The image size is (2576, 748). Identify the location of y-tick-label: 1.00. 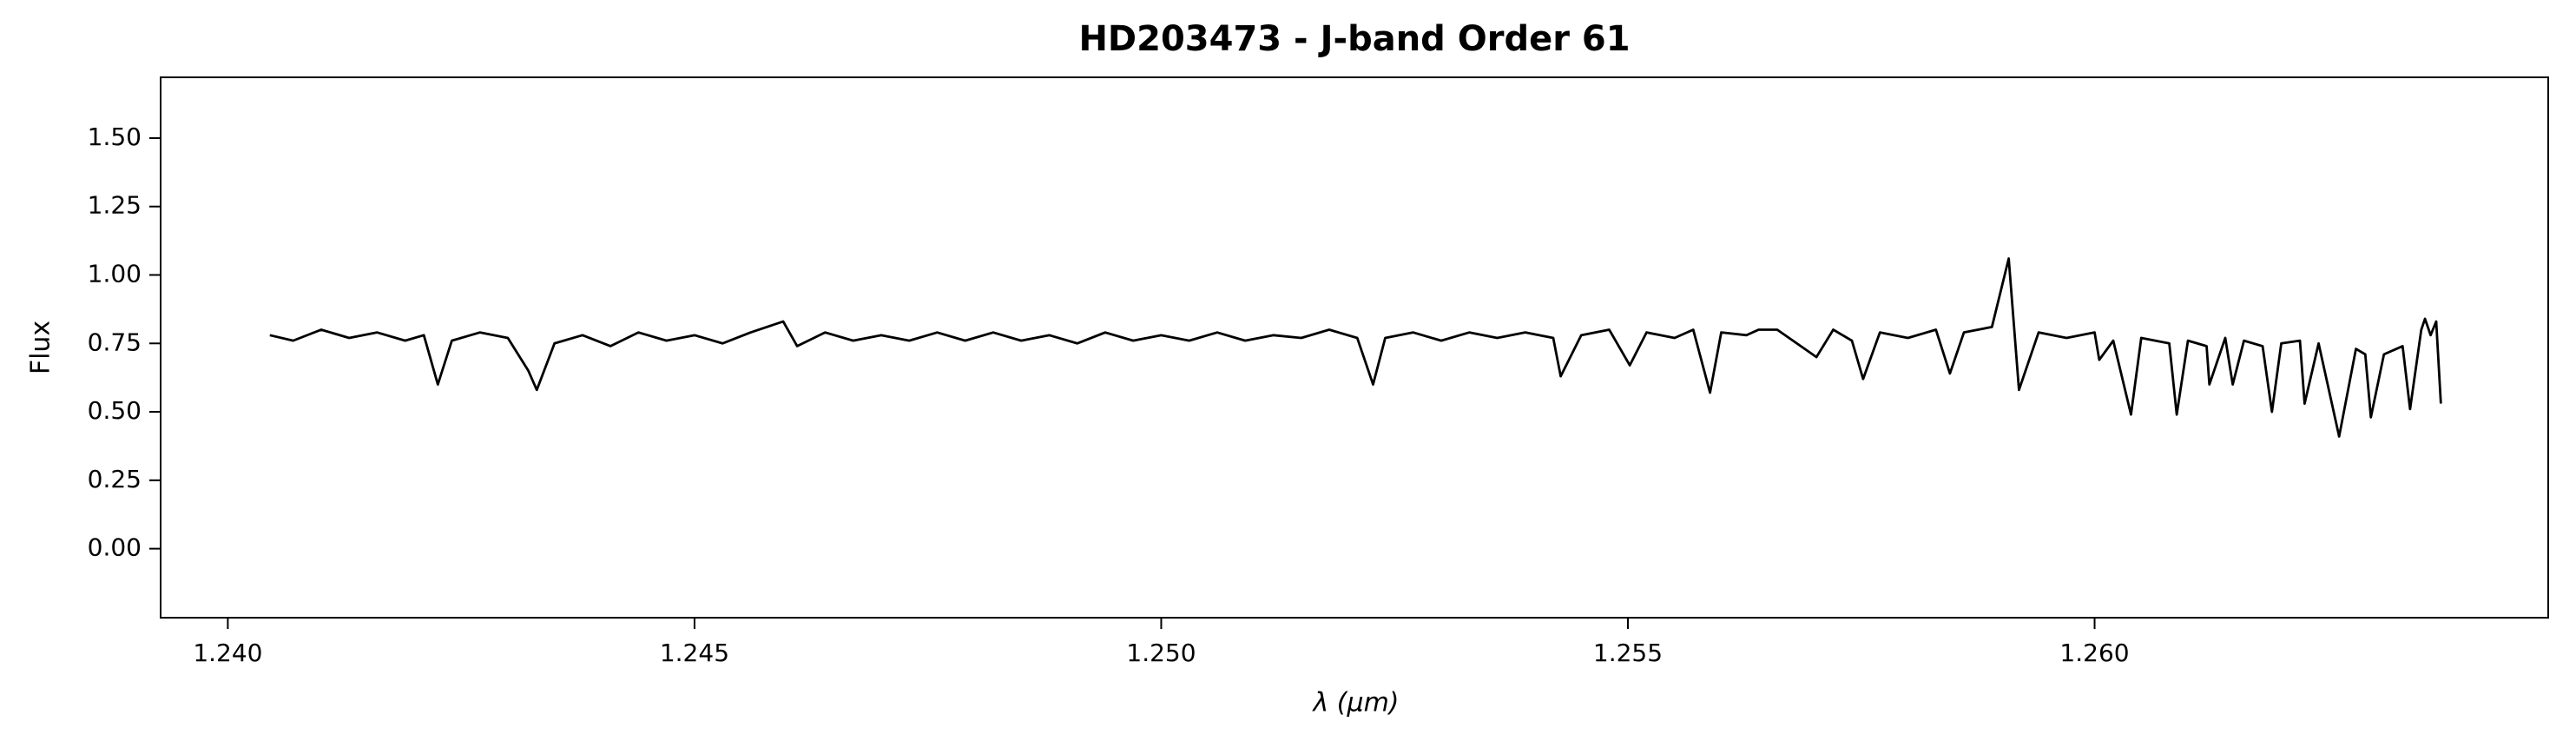
(115, 273).